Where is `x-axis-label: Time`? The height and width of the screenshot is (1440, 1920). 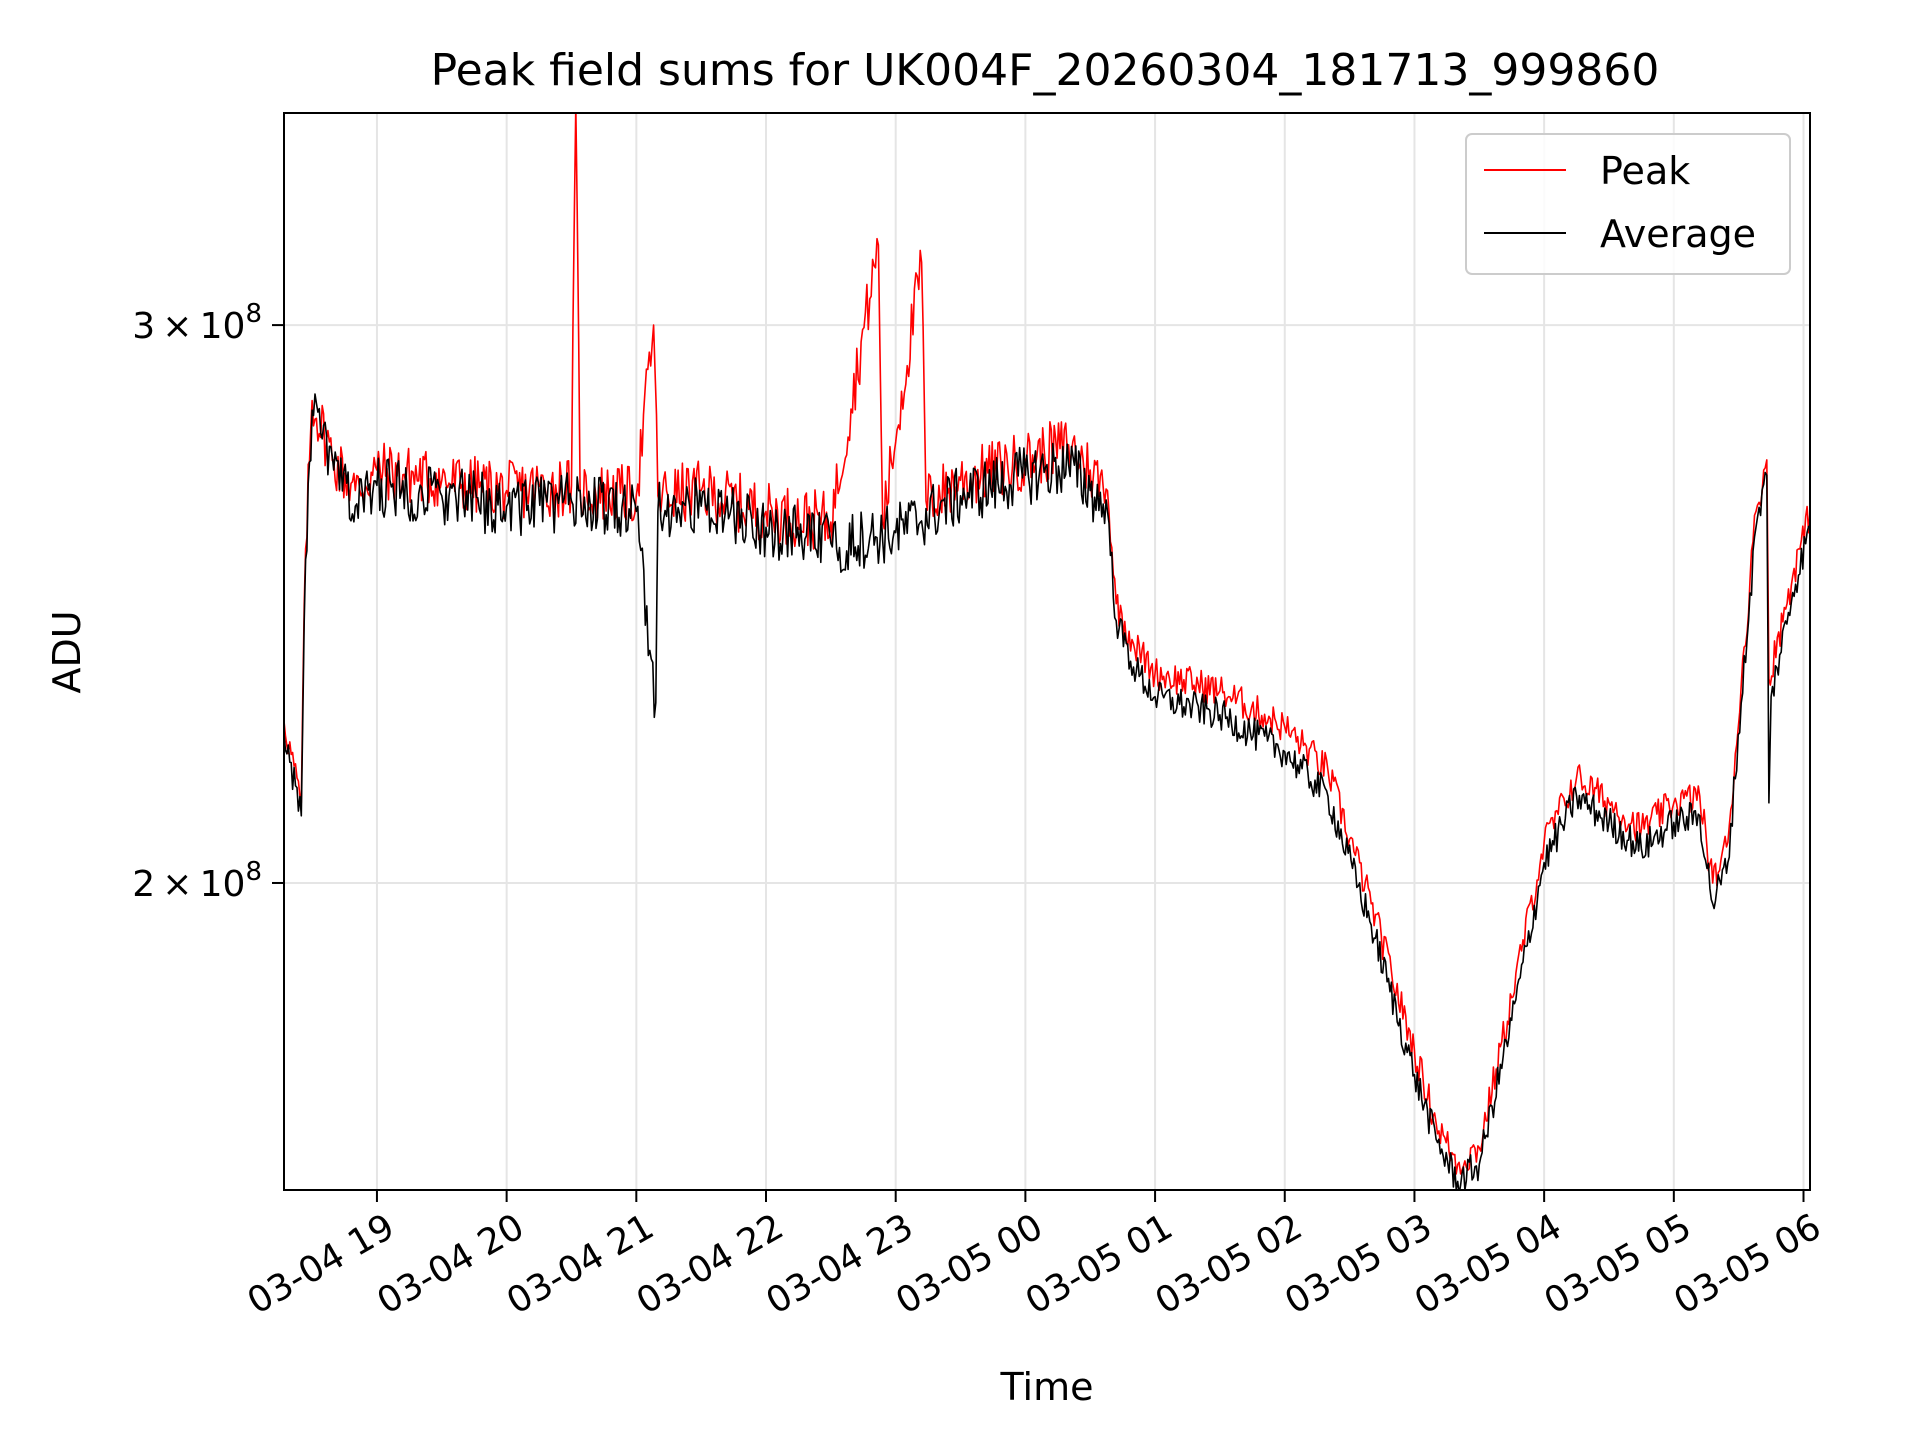
x-axis-label: Time is located at coordinates (1047, 1387).